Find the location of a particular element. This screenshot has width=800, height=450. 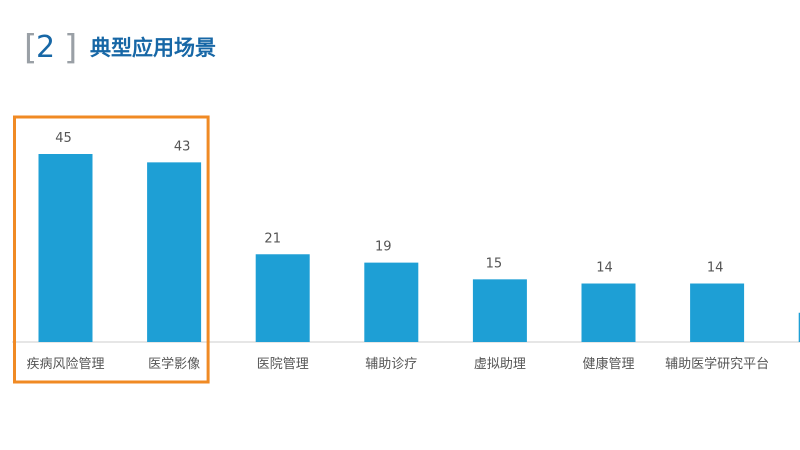

page-title: 典型应用场景 is located at coordinates (153, 48).